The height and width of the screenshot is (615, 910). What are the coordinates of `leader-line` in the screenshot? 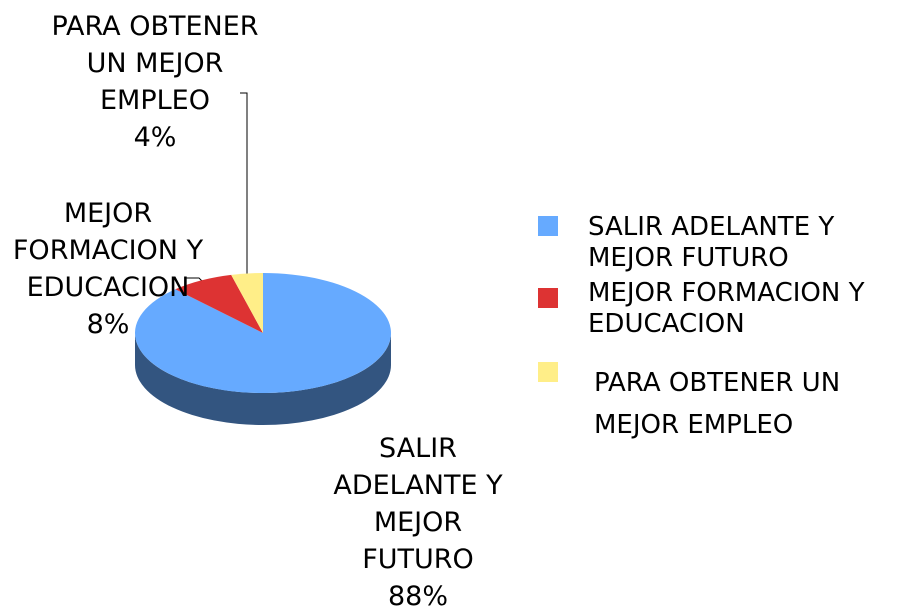 It's located at (244, 185).